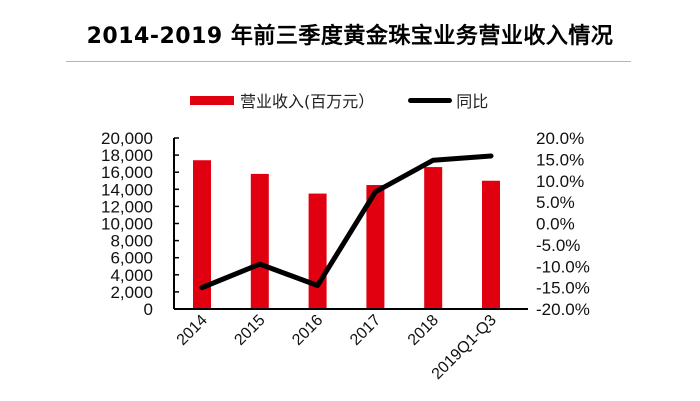  Describe the element at coordinates (348, 61) in the screenshot. I see `title-divider` at that location.